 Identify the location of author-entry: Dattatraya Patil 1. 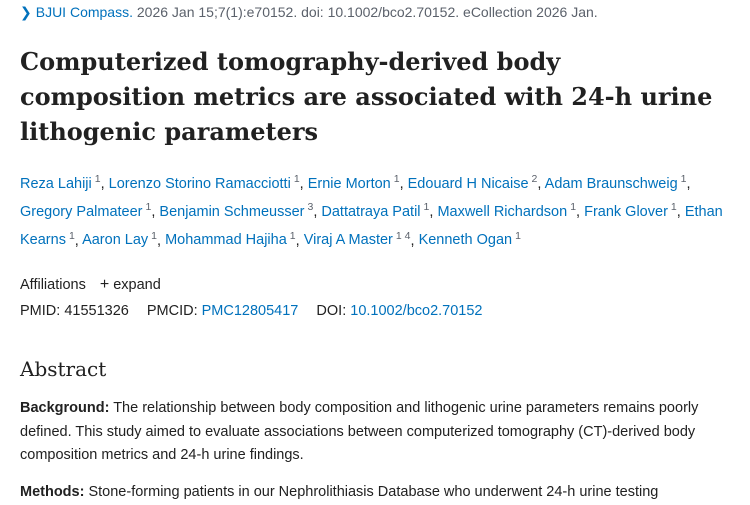
(375, 211).